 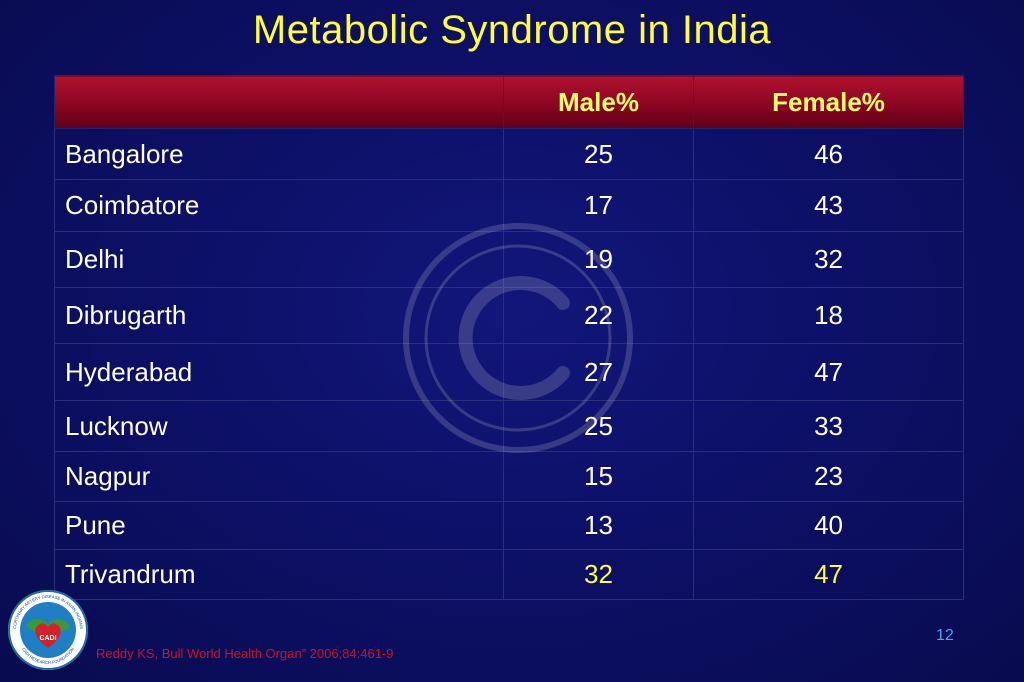 What do you see at coordinates (828, 102) in the screenshot?
I see `header-female: Female%` at bounding box center [828, 102].